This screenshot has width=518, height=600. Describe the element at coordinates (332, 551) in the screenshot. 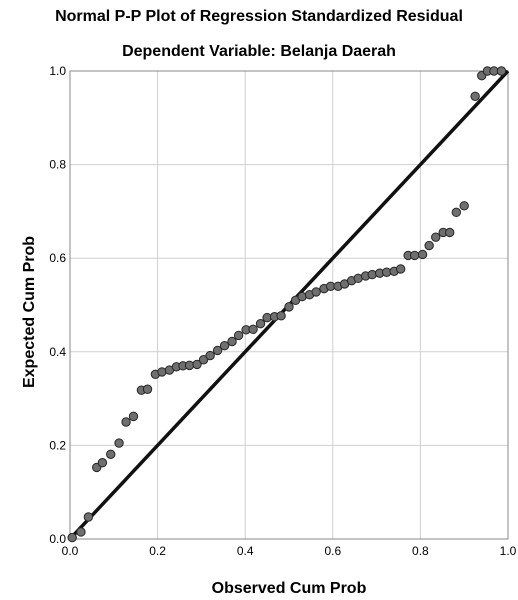

I see `x-tick-label: 0.6` at that location.